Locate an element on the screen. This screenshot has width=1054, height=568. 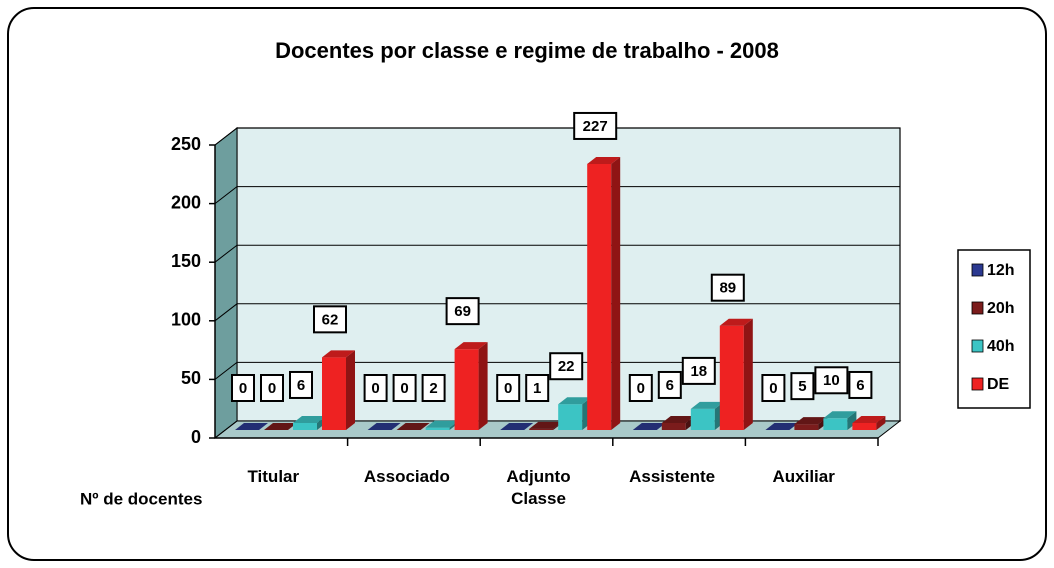
y-tick-label: 100 is located at coordinates (186, 320).